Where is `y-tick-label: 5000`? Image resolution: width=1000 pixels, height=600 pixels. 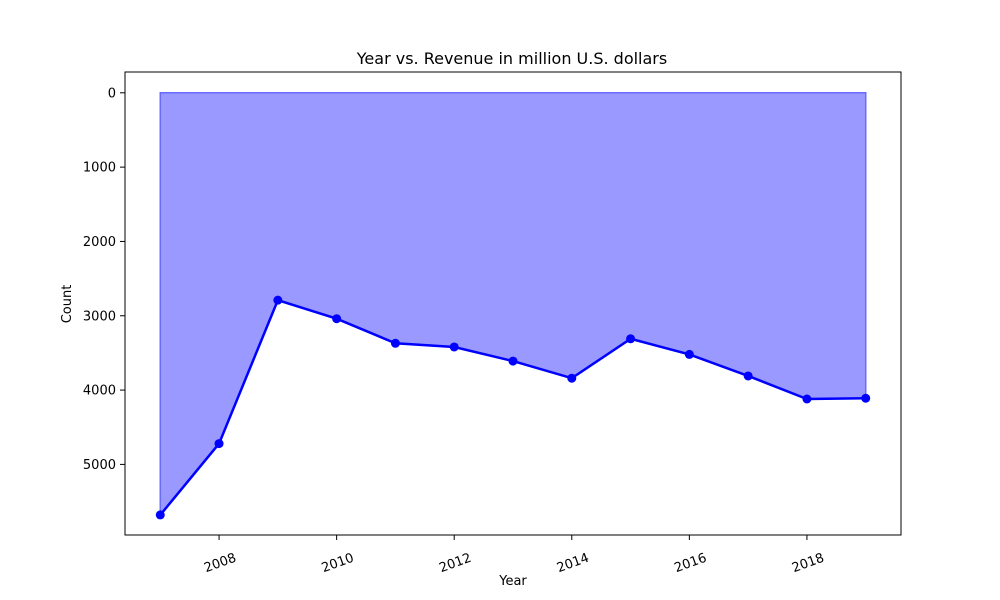
y-tick-label: 5000 is located at coordinates (99, 465).